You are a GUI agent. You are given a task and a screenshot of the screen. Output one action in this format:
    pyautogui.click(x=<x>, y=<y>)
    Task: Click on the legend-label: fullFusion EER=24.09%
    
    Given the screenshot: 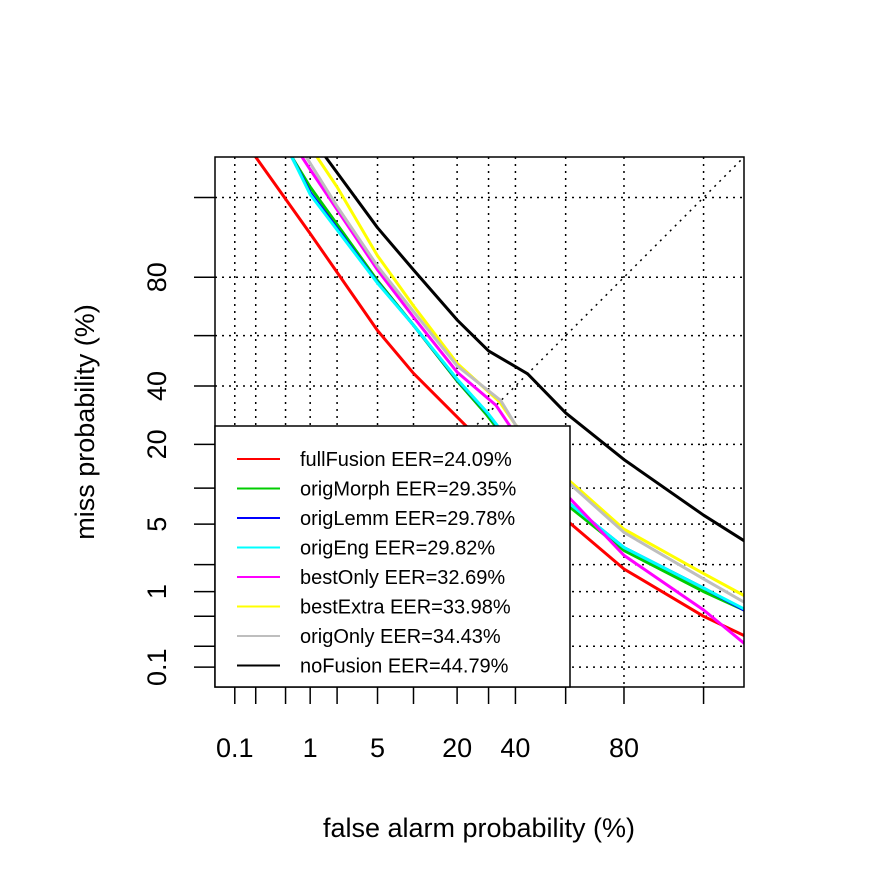 What is the action you would take?
    pyautogui.click(x=406, y=460)
    